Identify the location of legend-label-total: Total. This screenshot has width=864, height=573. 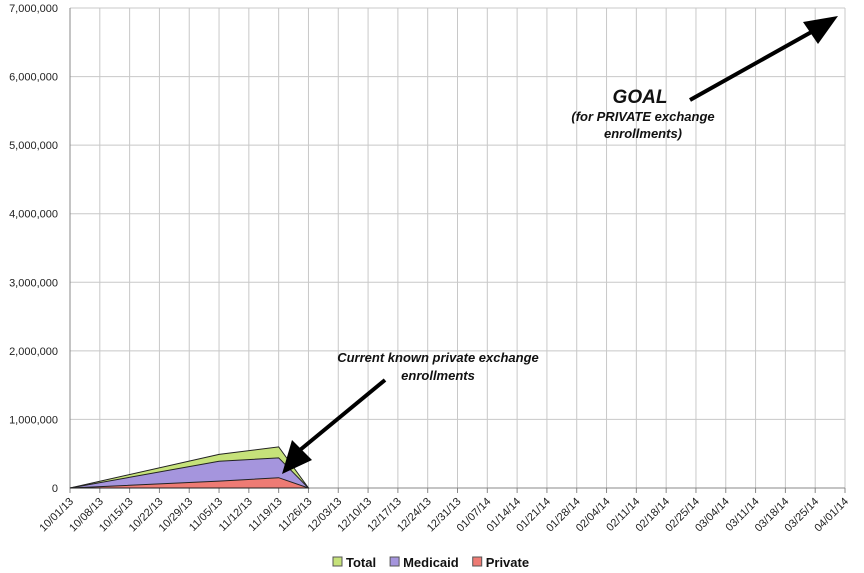
(361, 562).